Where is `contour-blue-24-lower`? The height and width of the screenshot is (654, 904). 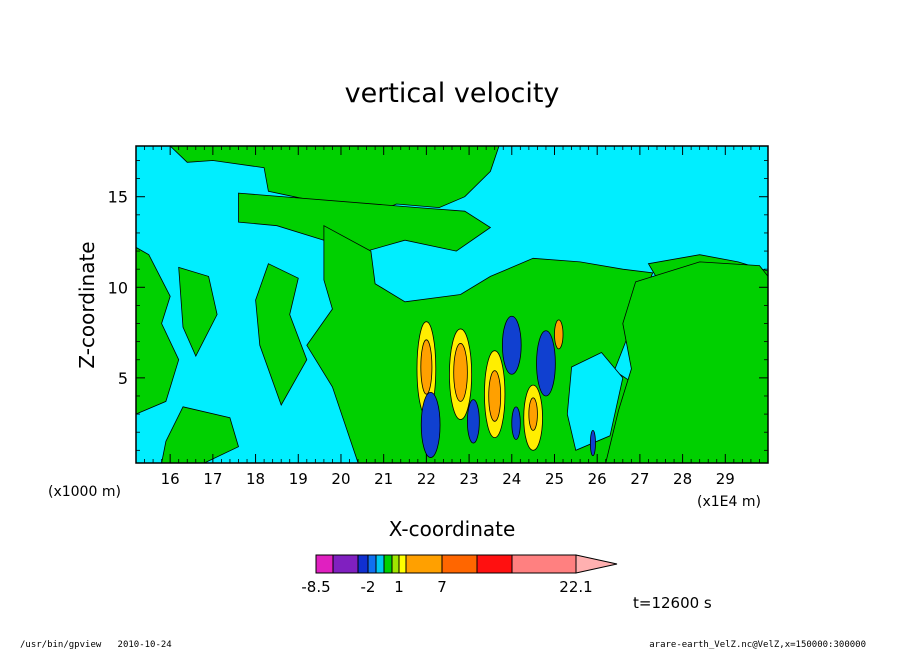
contour-blue-24-lower is located at coordinates (516, 423).